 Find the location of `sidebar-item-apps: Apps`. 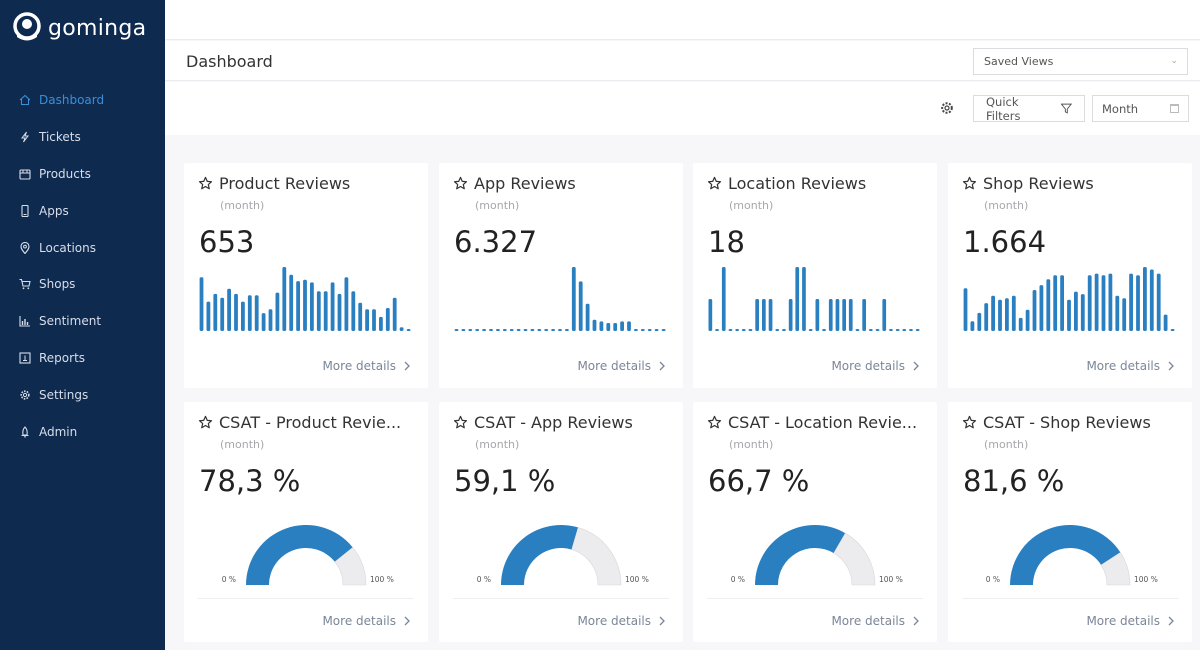

sidebar-item-apps: Apps is located at coordinates (82, 210).